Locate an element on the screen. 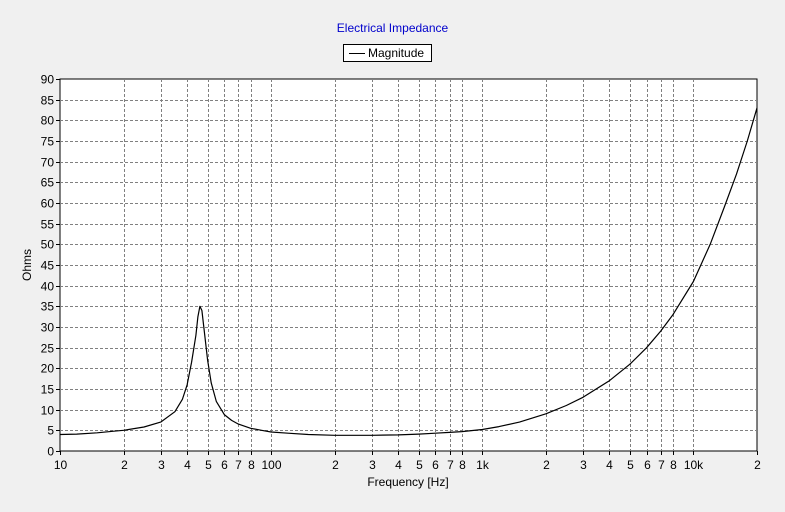 This screenshot has height=512, width=785. y-tick-label: 70 is located at coordinates (48, 163).